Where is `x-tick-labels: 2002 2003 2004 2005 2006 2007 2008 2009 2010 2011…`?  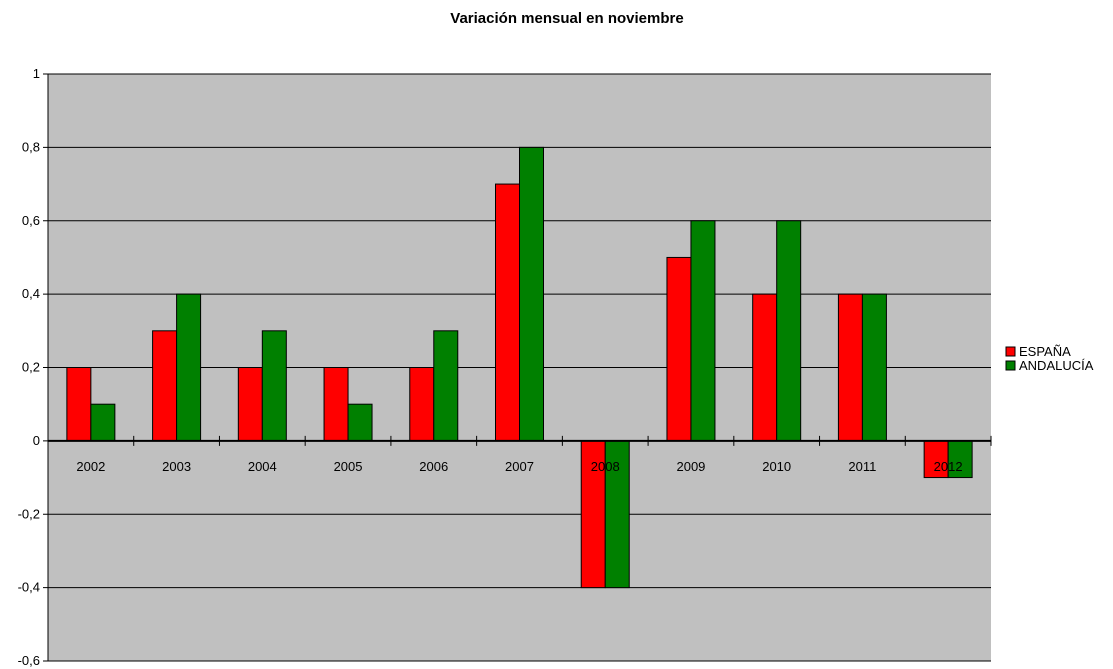
x-tick-labels: 2002 2003 2004 2005 2006 2007 2008 2009 2010 2011… is located at coordinates (519, 466).